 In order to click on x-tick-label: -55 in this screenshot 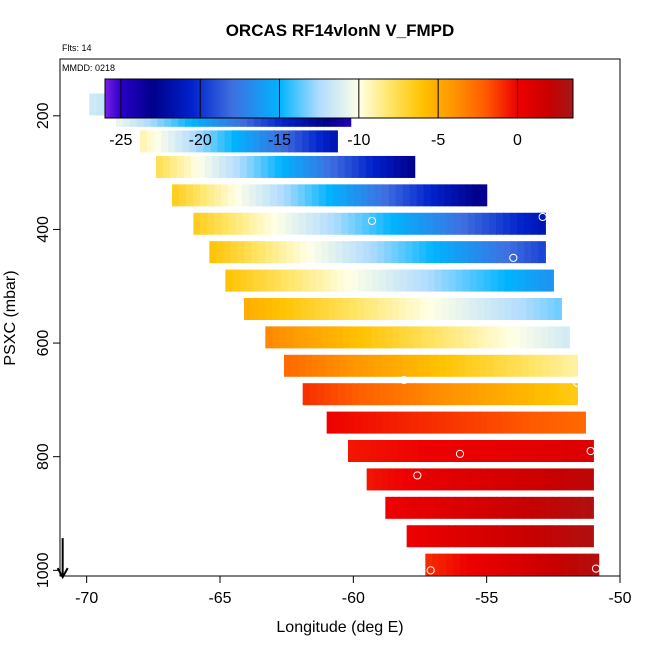, I will do `click(486, 598)`.